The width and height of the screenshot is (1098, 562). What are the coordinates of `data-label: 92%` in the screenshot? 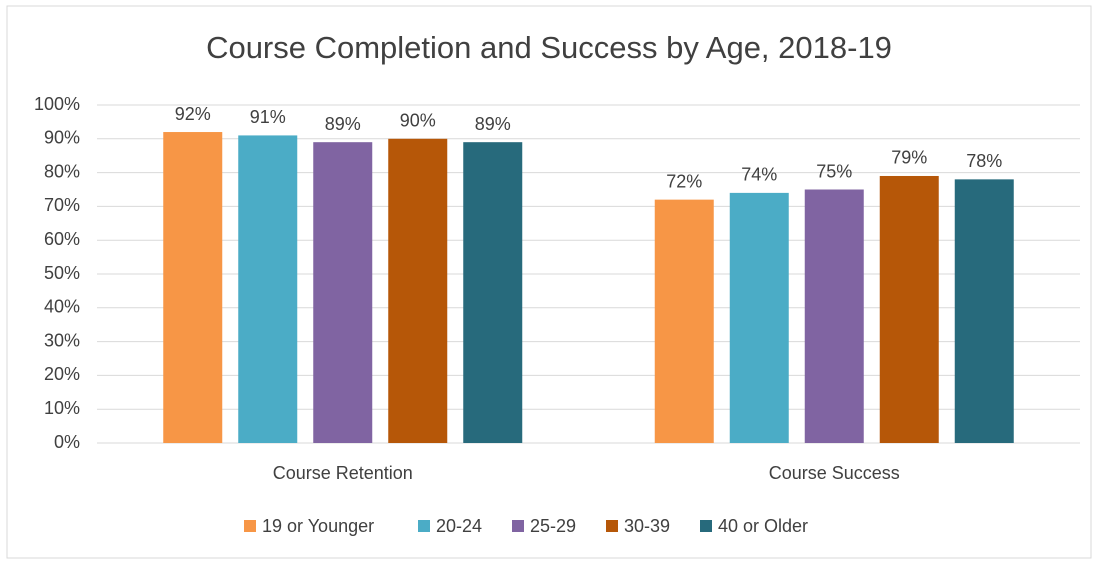 It's located at (193, 114).